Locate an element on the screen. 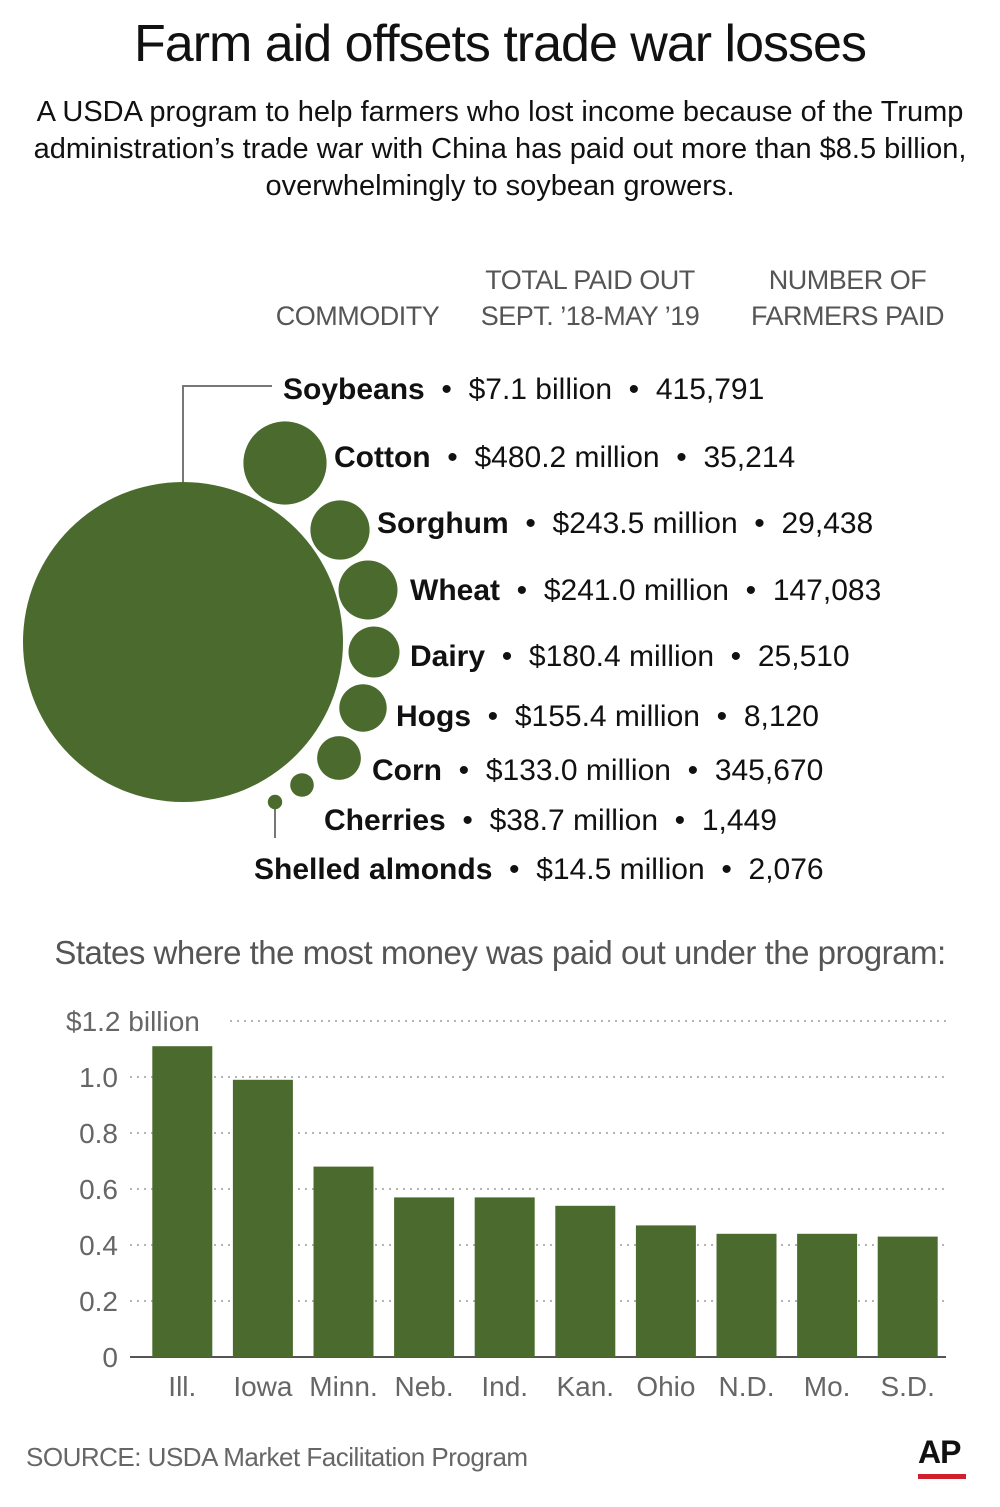  commodity-name: Soybeans is located at coordinates (354, 389).